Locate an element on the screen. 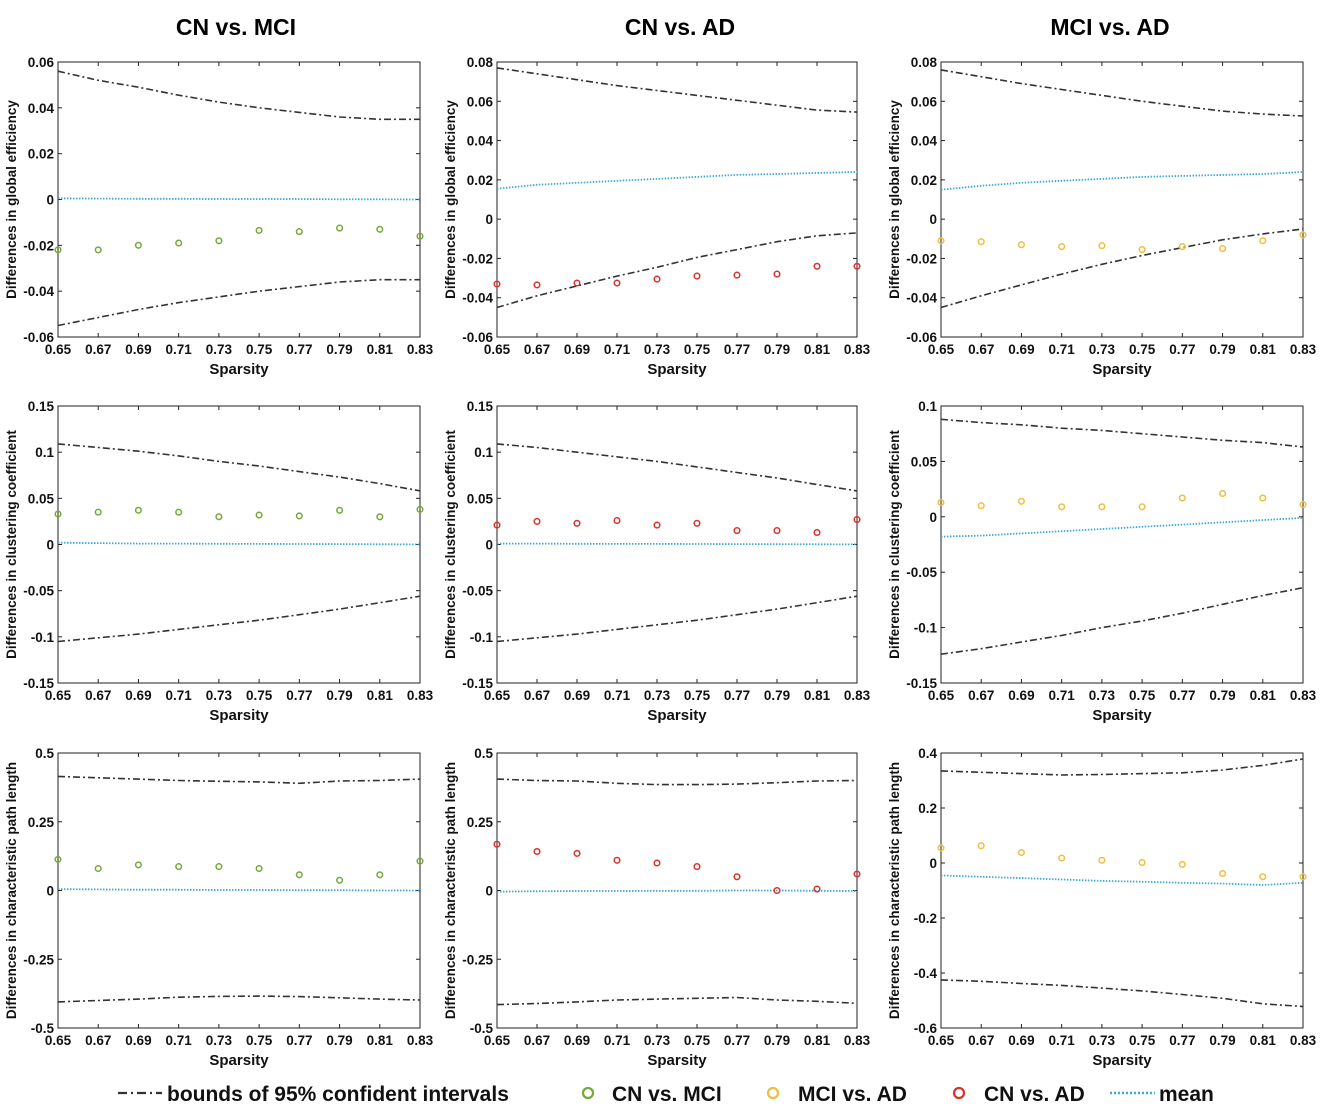 The height and width of the screenshot is (1113, 1325). legend-cn-ad-marker is located at coordinates (959, 1093).